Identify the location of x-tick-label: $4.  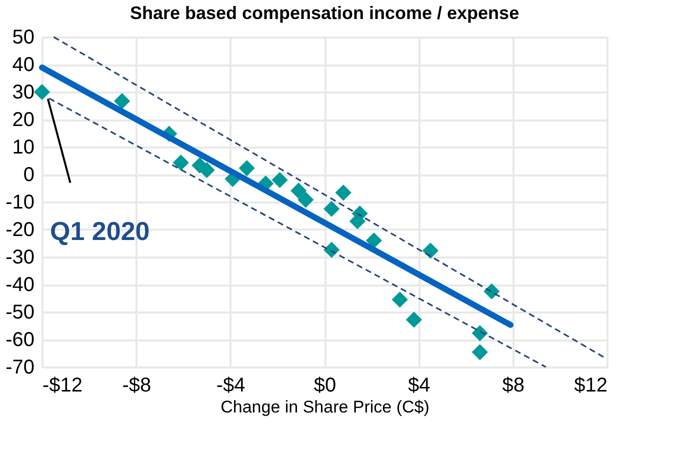
(419, 385).